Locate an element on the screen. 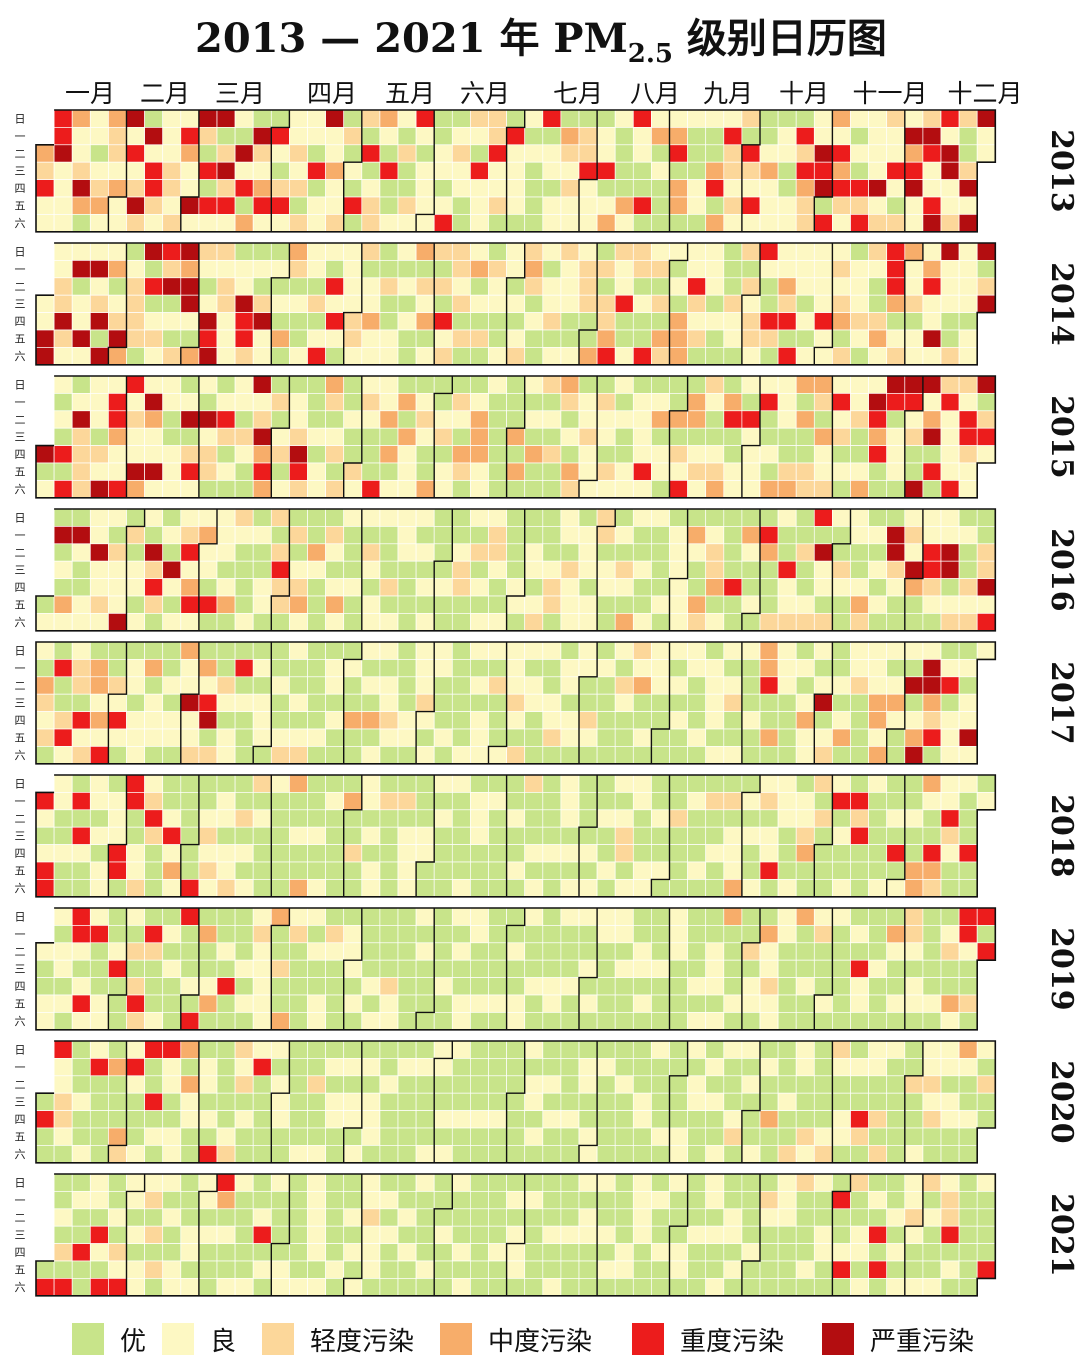  weekday-label: 三 is located at coordinates (20, 570).